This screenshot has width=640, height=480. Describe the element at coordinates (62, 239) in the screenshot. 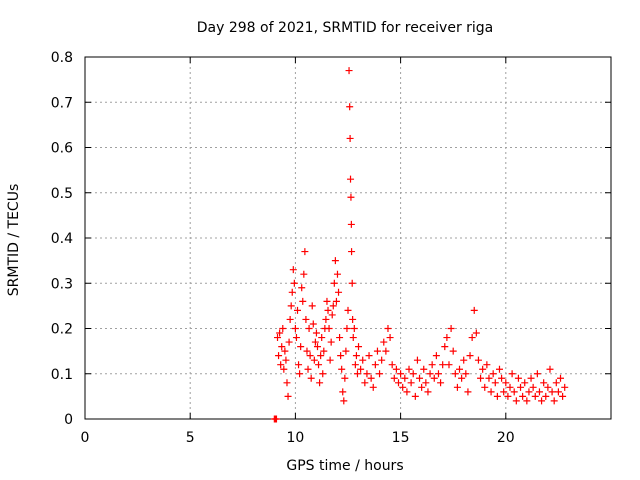

I see `y-tick-label: 0.4` at that location.